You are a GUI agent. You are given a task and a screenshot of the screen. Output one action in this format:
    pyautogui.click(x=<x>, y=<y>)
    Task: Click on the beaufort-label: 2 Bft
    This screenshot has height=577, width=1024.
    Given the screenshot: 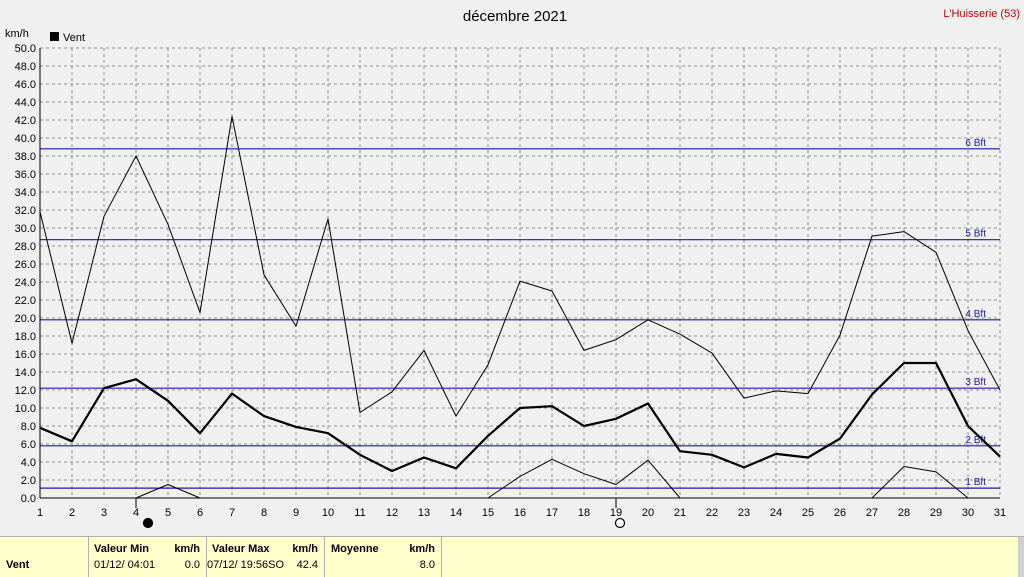 What is the action you would take?
    pyautogui.click(x=975, y=440)
    